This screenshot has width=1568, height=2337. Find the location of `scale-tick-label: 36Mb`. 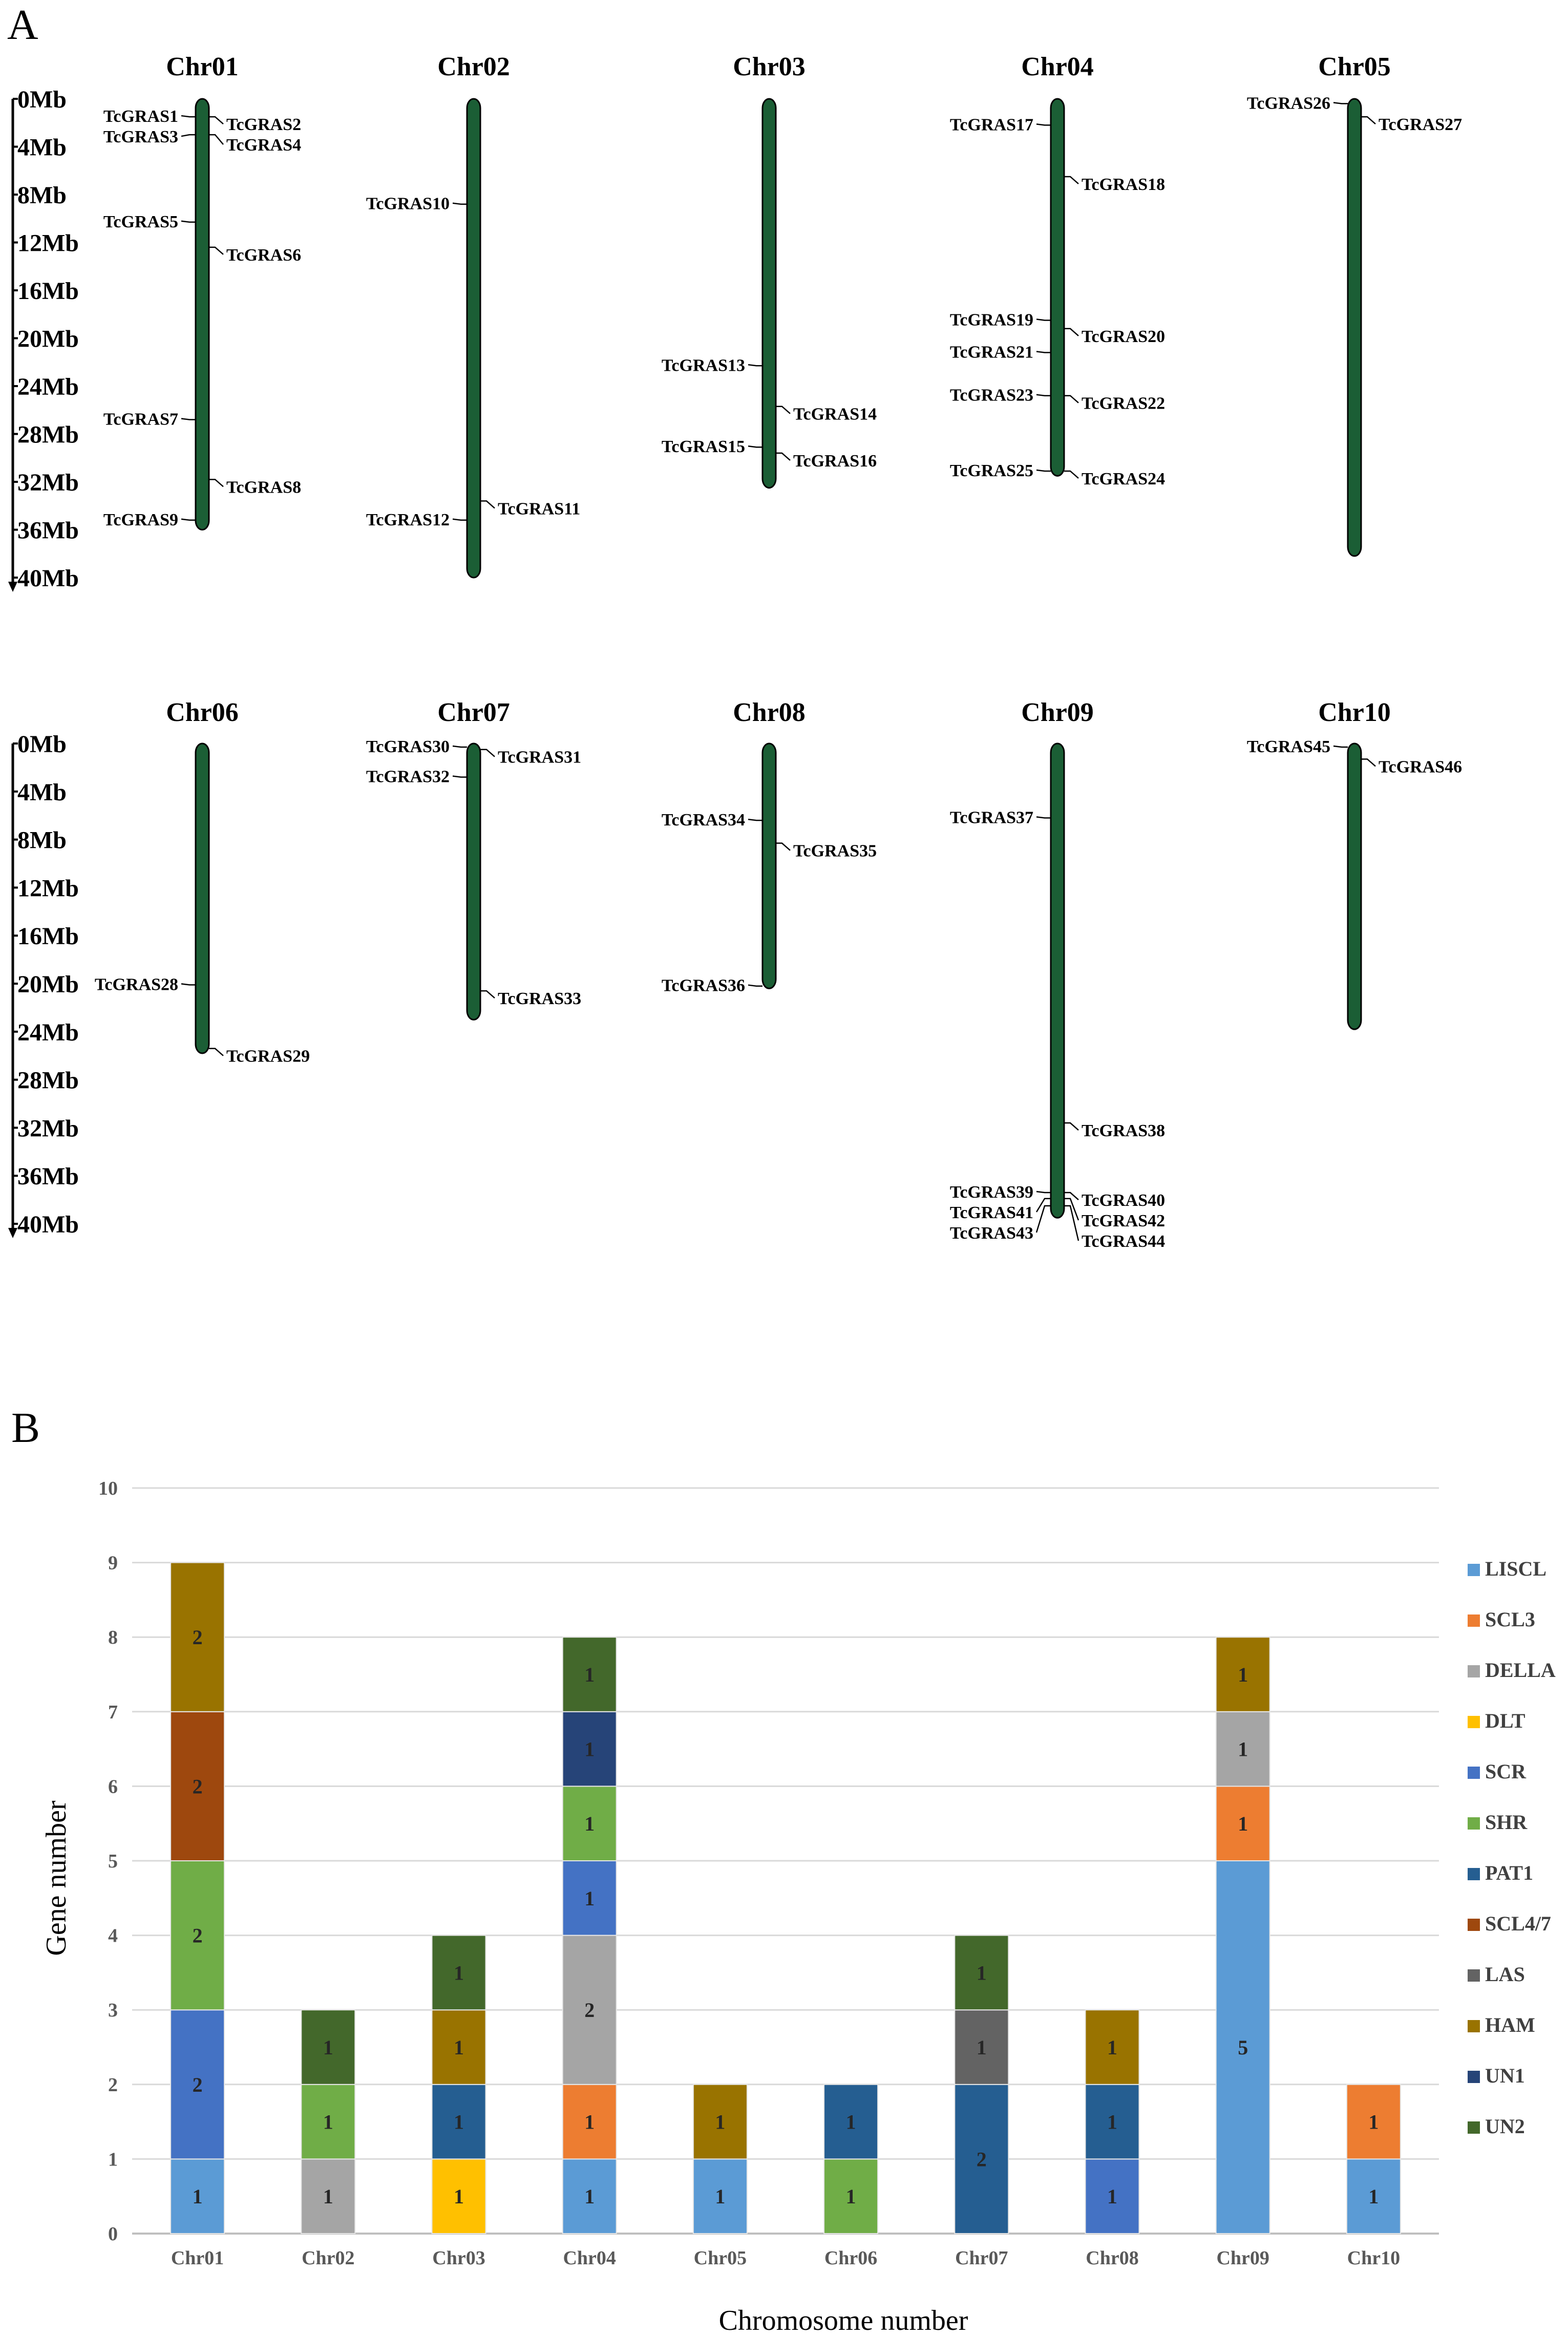

scale-tick-label: 36Mb is located at coordinates (48, 1176).